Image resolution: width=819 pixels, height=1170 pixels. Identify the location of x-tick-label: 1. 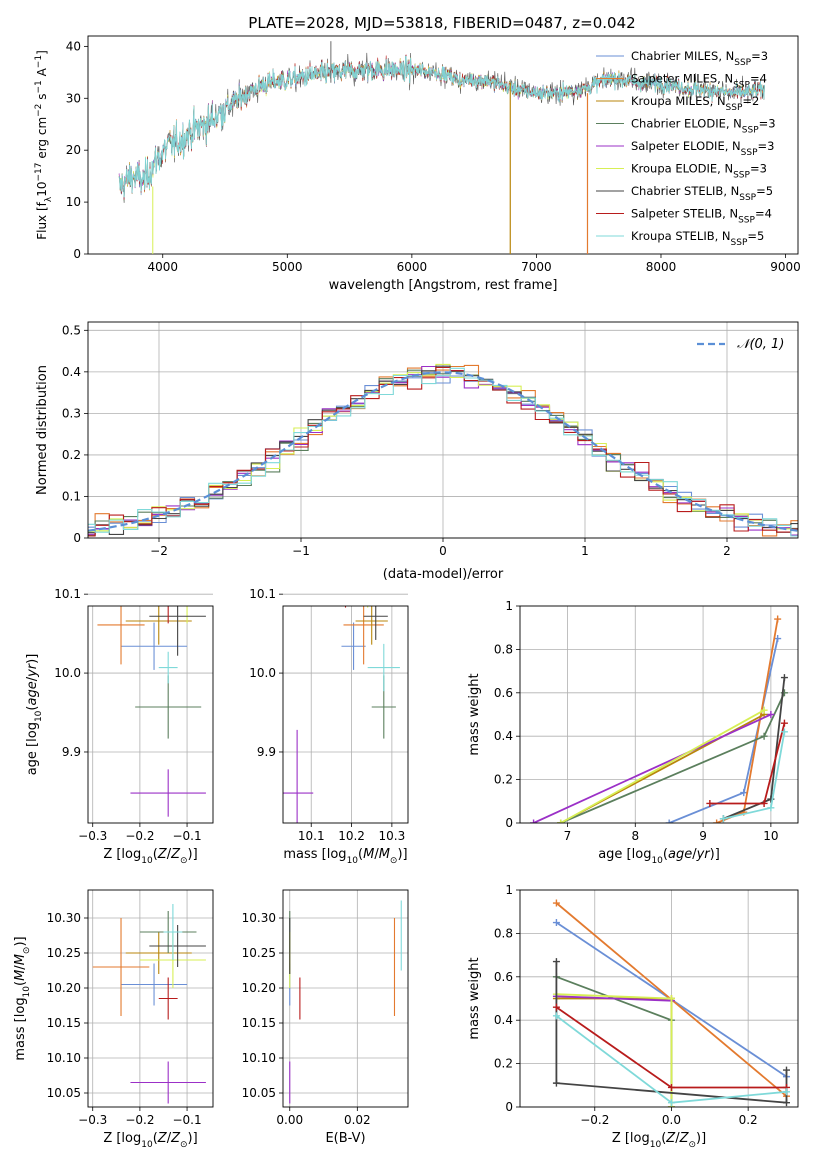
(585, 551).